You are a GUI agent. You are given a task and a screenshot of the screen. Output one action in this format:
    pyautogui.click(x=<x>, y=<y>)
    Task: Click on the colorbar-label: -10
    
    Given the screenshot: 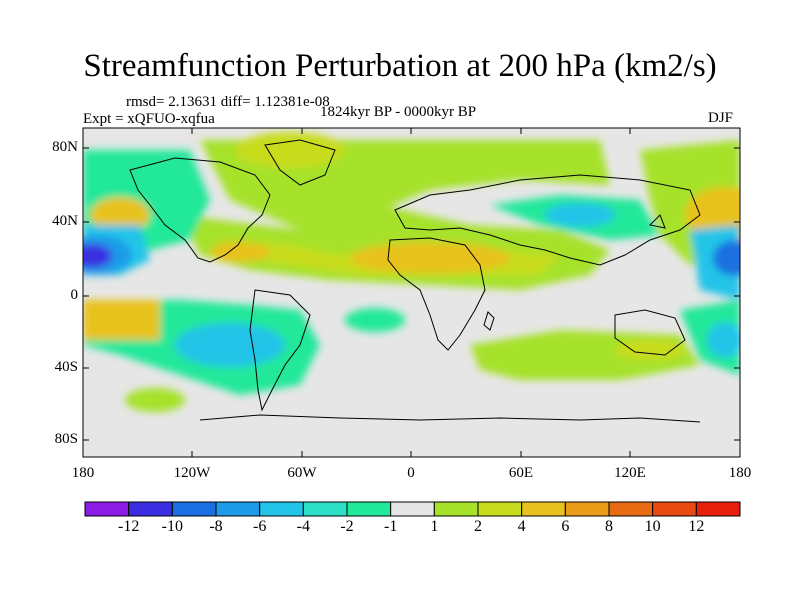 What is the action you would take?
    pyautogui.click(x=172, y=526)
    